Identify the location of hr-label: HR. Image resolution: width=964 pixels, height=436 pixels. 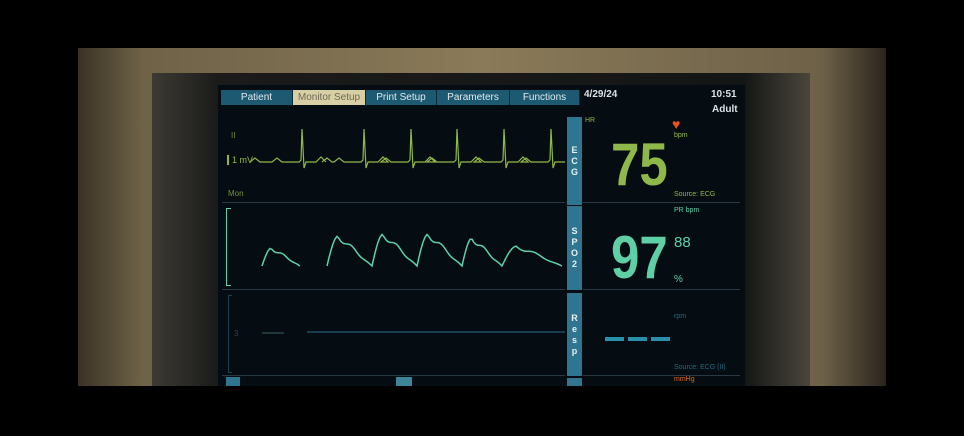
(590, 120).